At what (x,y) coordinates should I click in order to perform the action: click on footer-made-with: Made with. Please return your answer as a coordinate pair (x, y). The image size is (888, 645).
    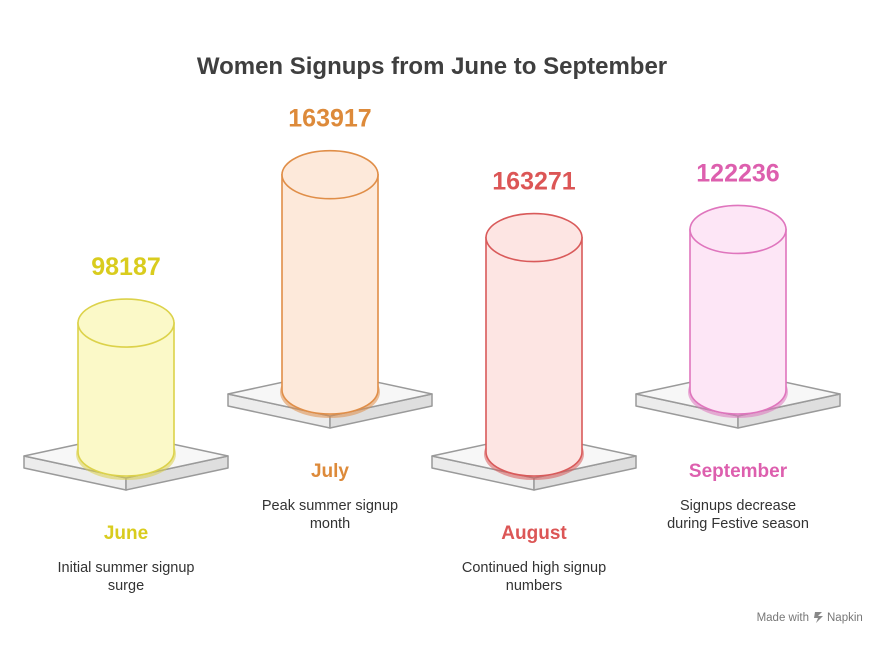
    Looking at the image, I should click on (783, 618).